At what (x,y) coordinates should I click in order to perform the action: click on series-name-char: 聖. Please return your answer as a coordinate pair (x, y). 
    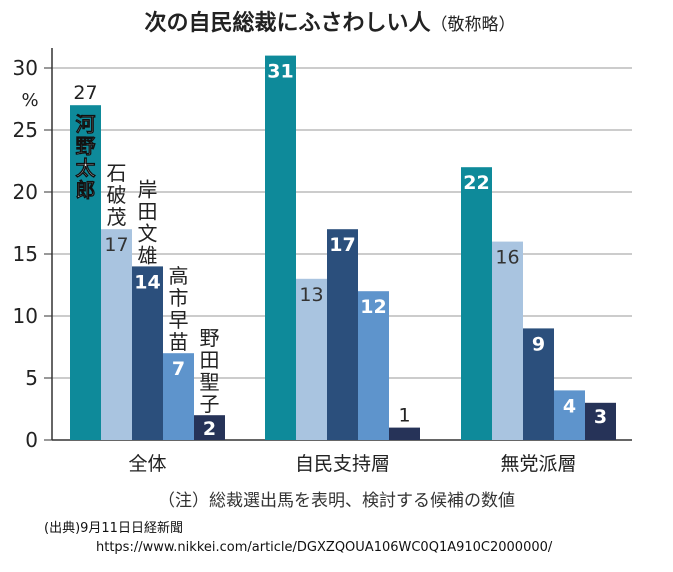
    Looking at the image, I should click on (210, 382).